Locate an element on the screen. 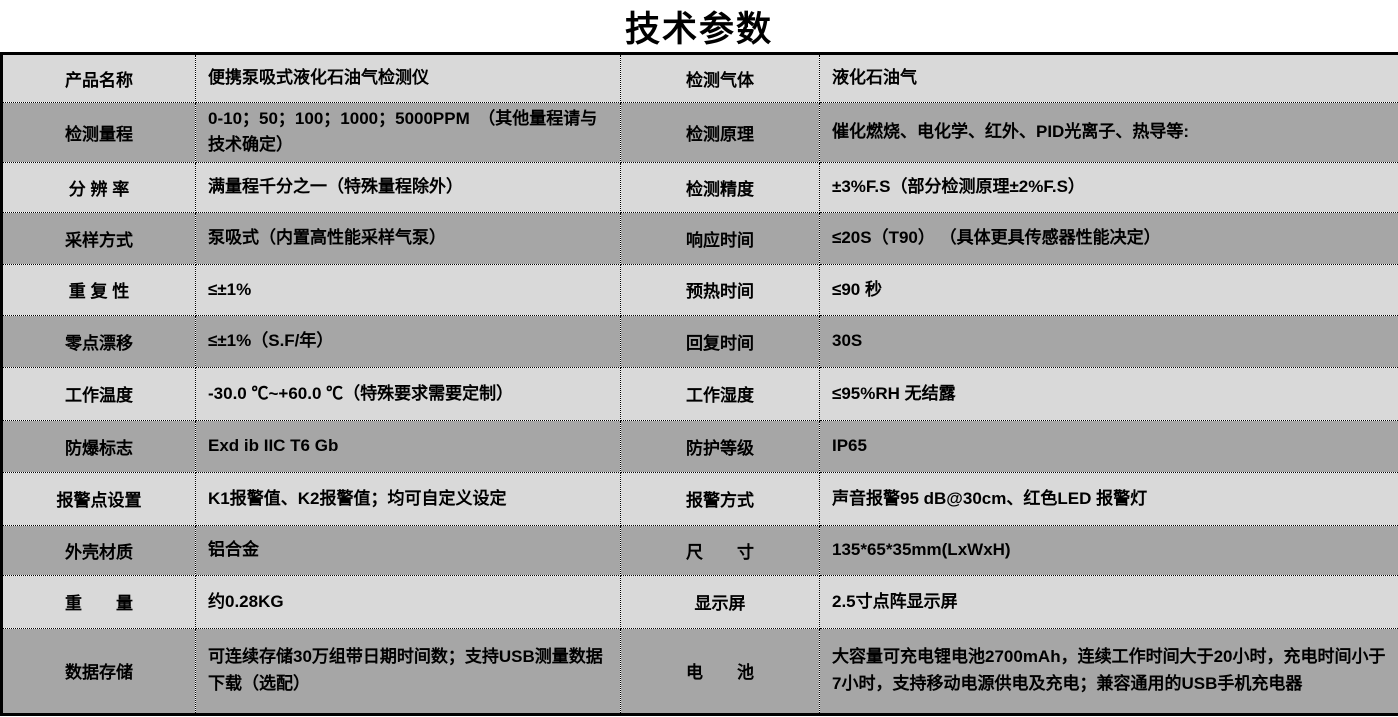 This screenshot has width=1398, height=717. spec-label: 零点漂移 is located at coordinates (98, 341).